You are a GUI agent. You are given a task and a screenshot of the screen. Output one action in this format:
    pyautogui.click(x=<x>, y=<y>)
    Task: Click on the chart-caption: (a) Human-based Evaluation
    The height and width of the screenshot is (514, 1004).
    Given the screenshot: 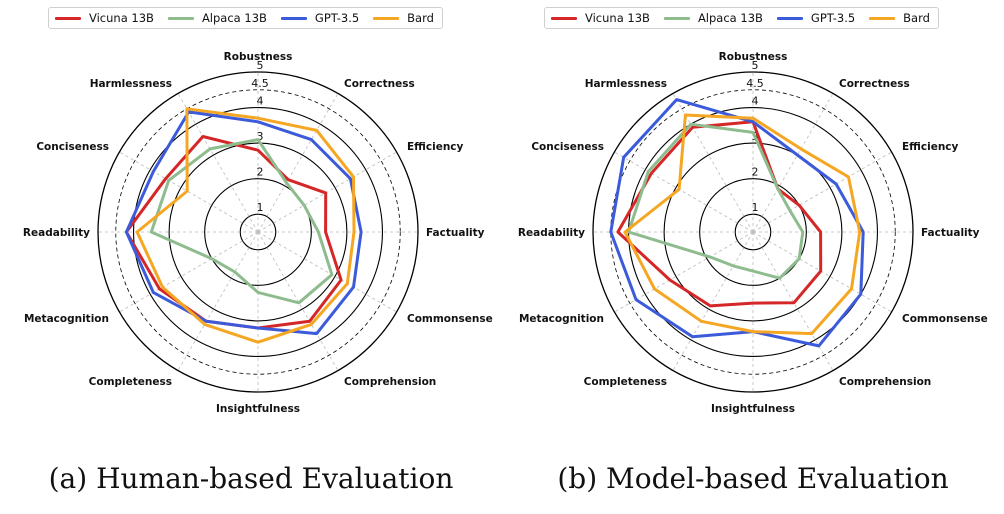 What is the action you would take?
    pyautogui.click(x=251, y=478)
    